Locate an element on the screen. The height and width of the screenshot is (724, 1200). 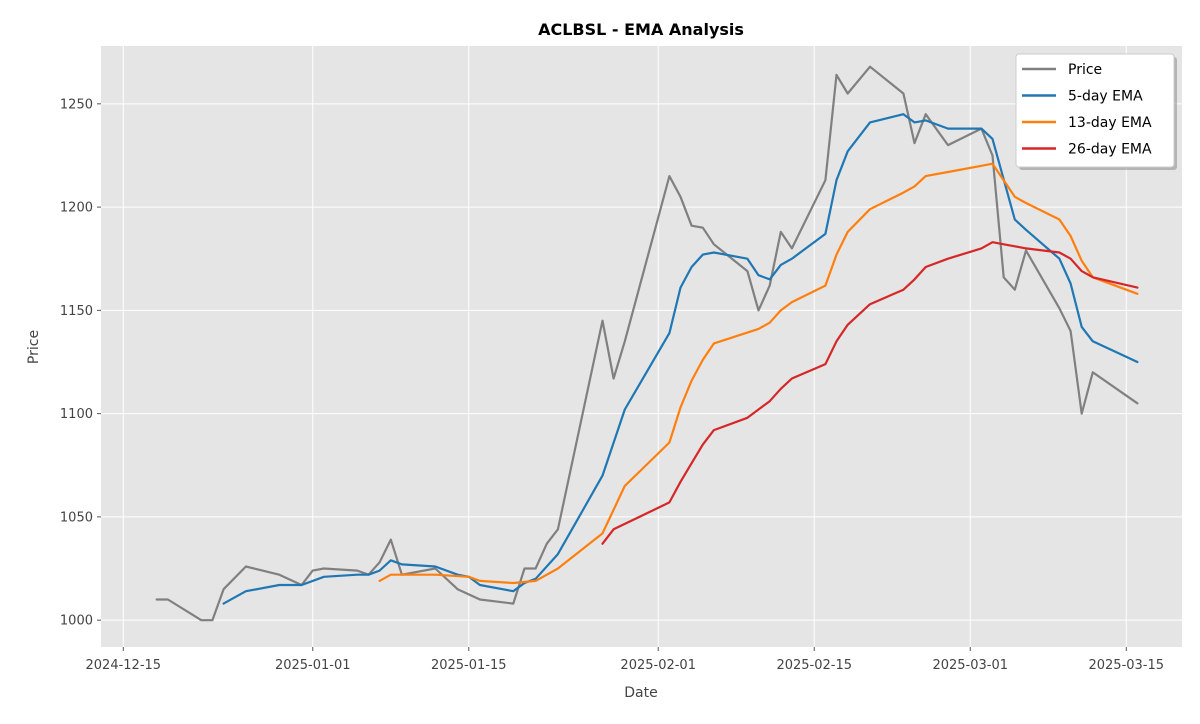
x-tick-label: 2025-03-15 is located at coordinates (1126, 665).